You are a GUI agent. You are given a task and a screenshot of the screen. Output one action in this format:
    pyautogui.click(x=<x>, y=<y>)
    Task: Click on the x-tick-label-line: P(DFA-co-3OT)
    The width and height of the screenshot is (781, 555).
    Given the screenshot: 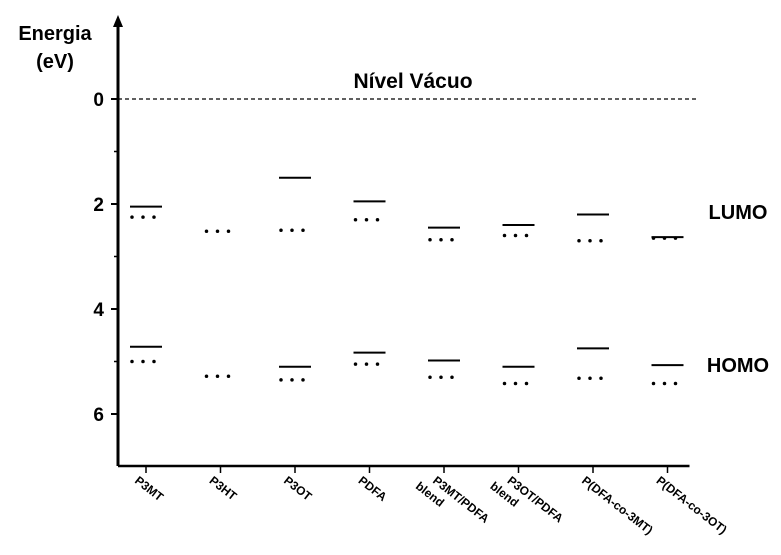 What is the action you would take?
    pyautogui.click(x=692, y=505)
    